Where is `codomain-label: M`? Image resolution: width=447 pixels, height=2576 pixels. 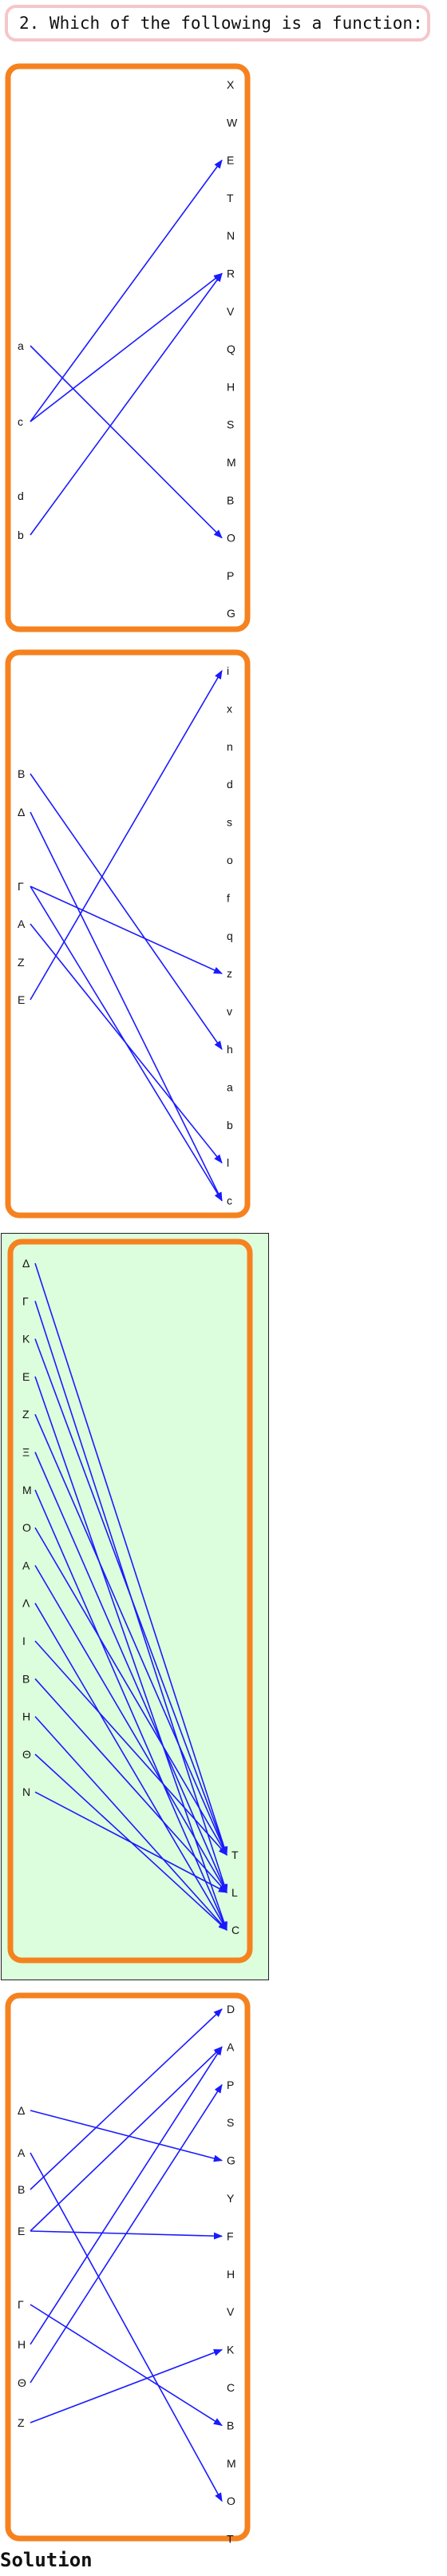 codomain-label: M is located at coordinates (232, 462).